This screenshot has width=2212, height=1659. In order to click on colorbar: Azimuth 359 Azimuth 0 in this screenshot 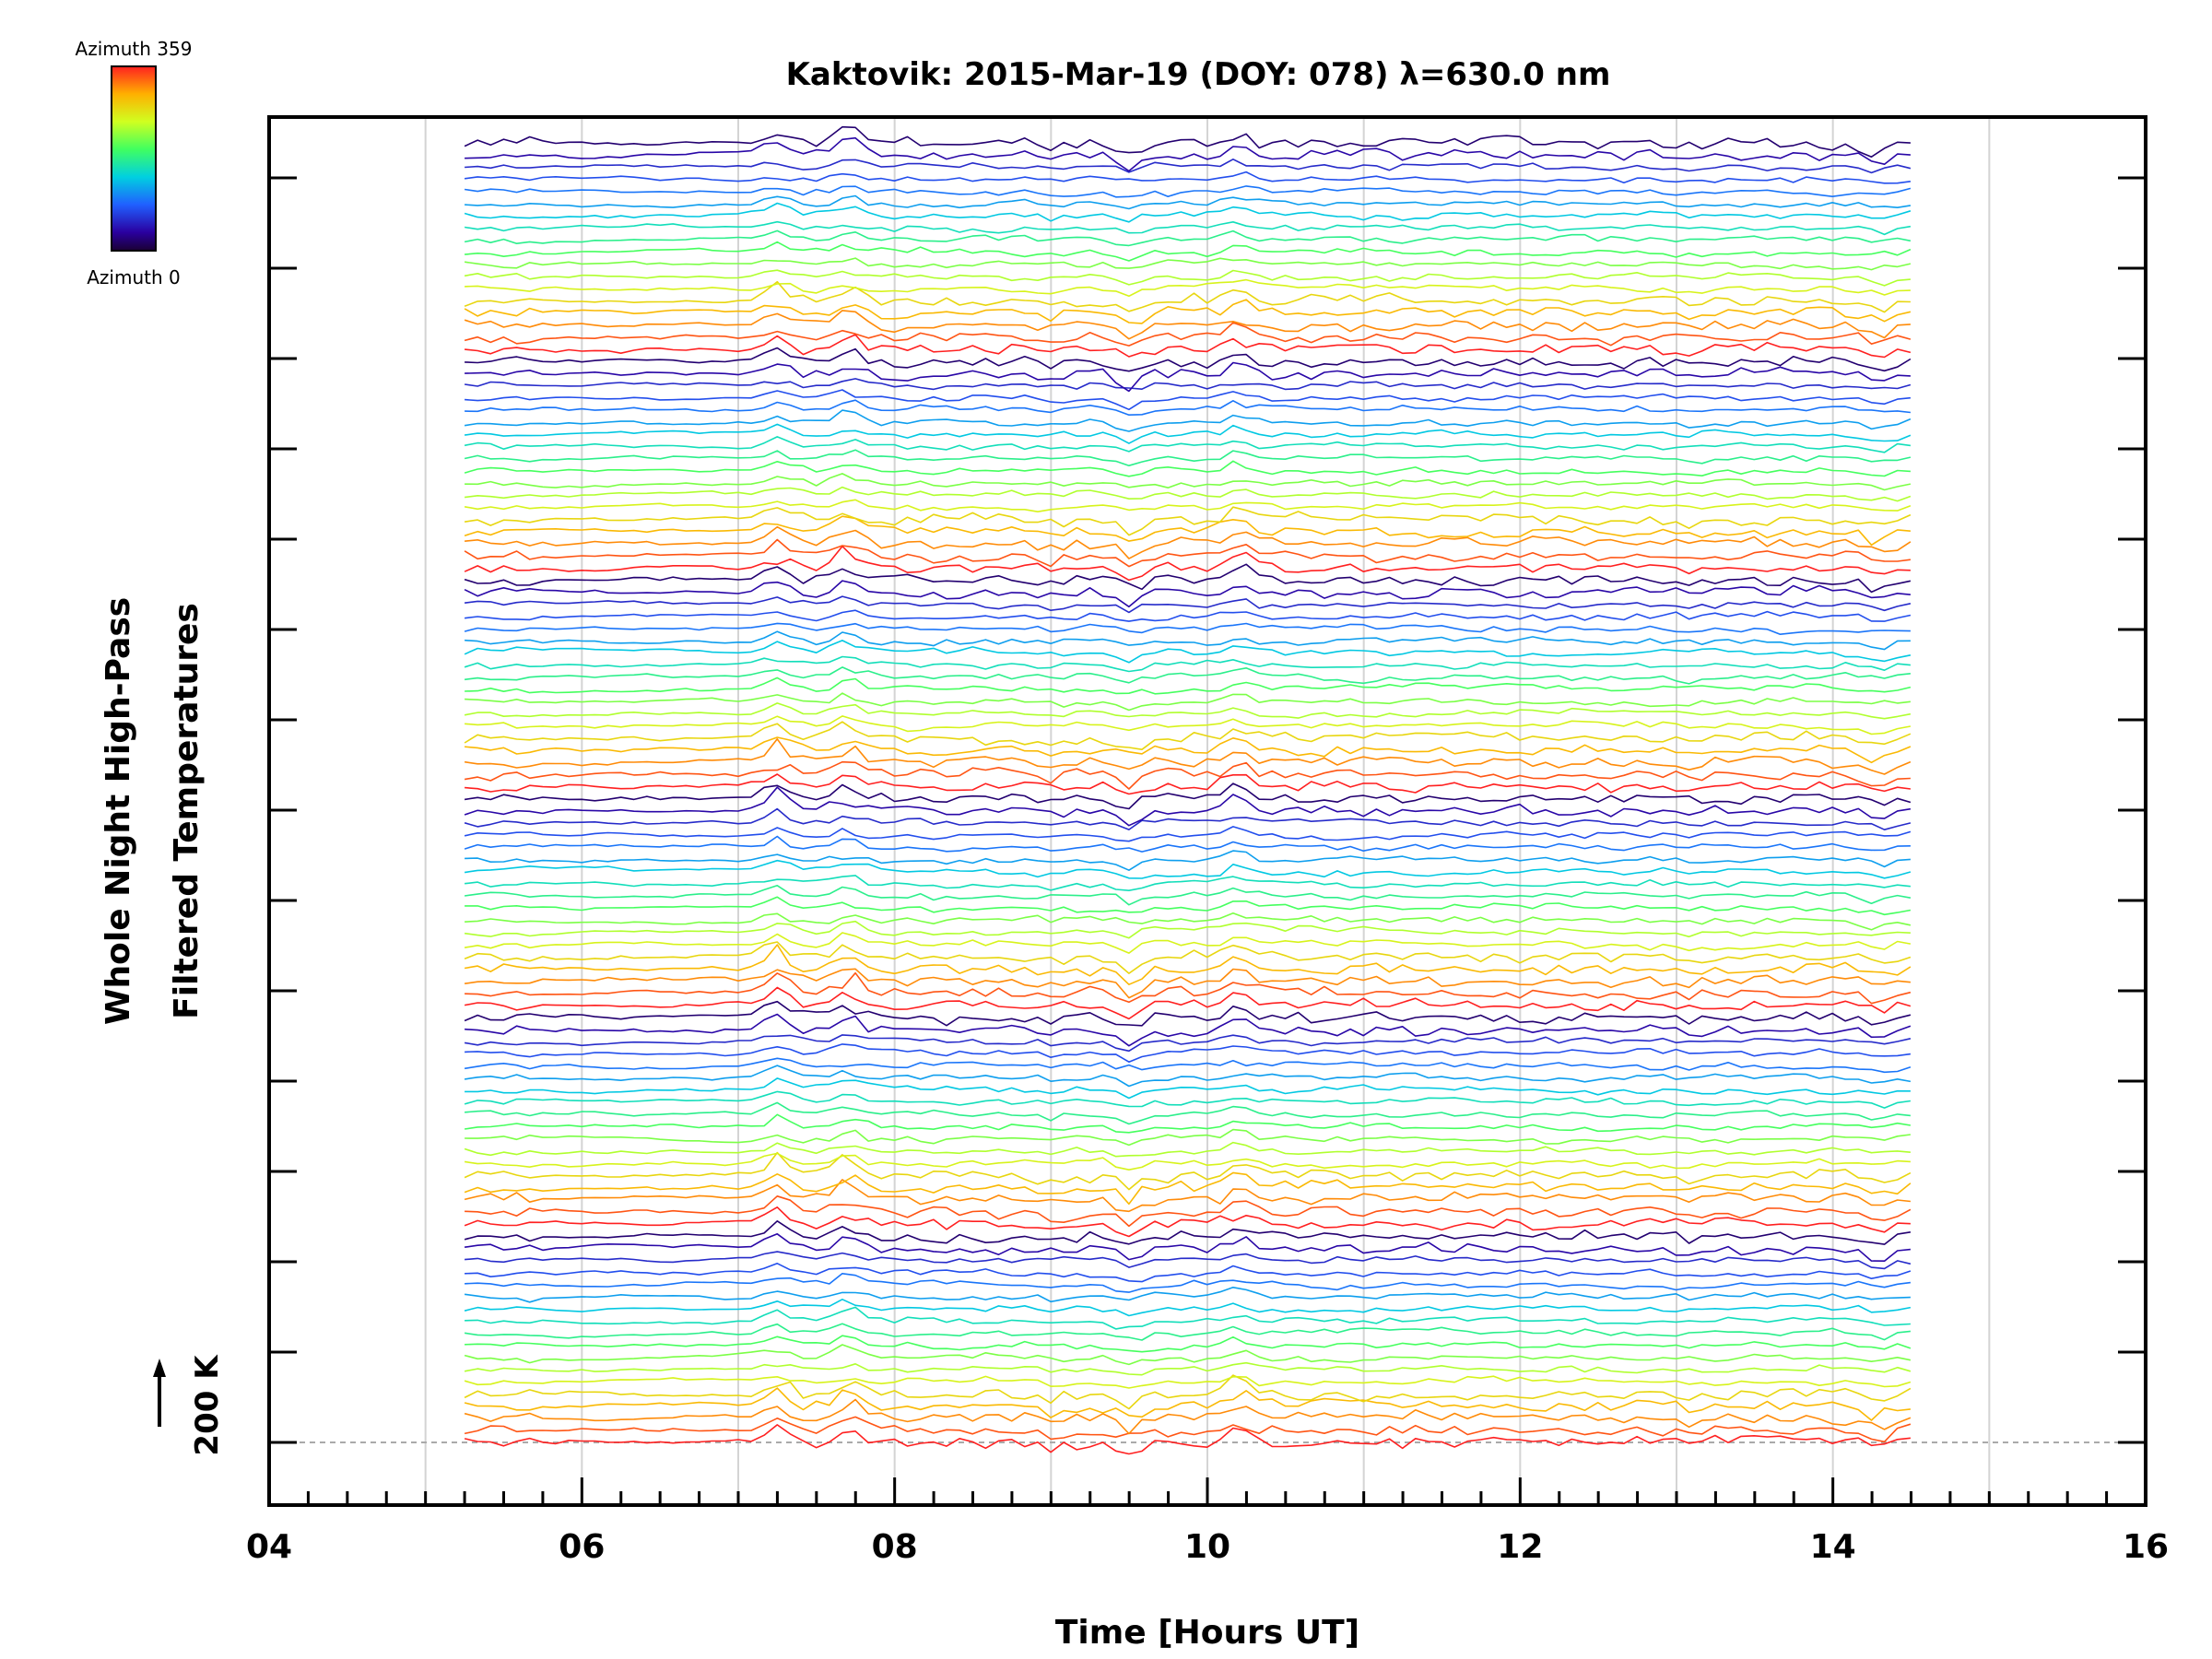, I will do `click(134, 163)`.